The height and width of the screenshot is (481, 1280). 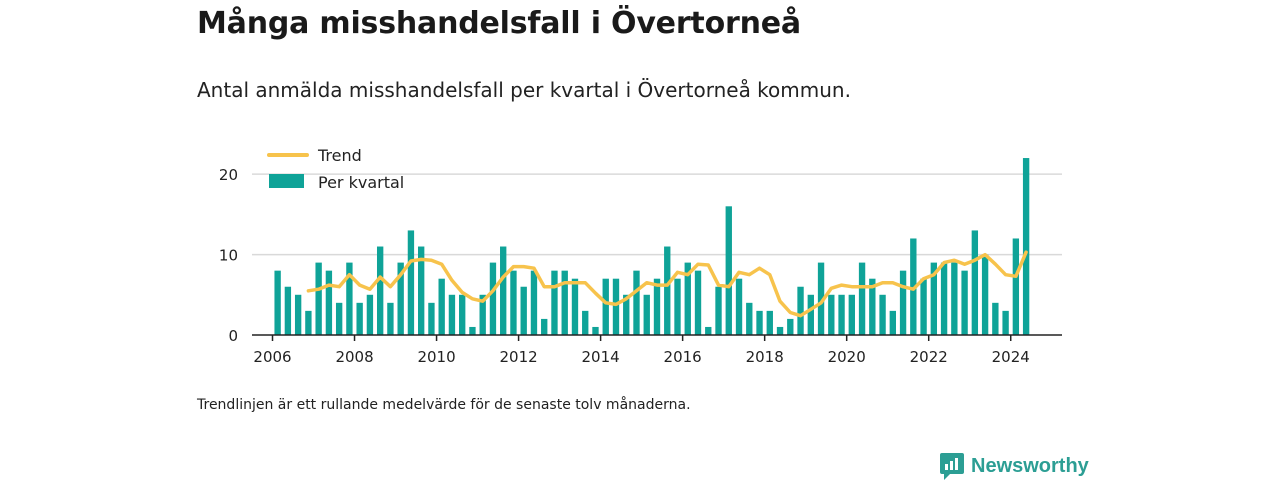 I want to click on y-tick-label: 10, so click(x=228, y=256).